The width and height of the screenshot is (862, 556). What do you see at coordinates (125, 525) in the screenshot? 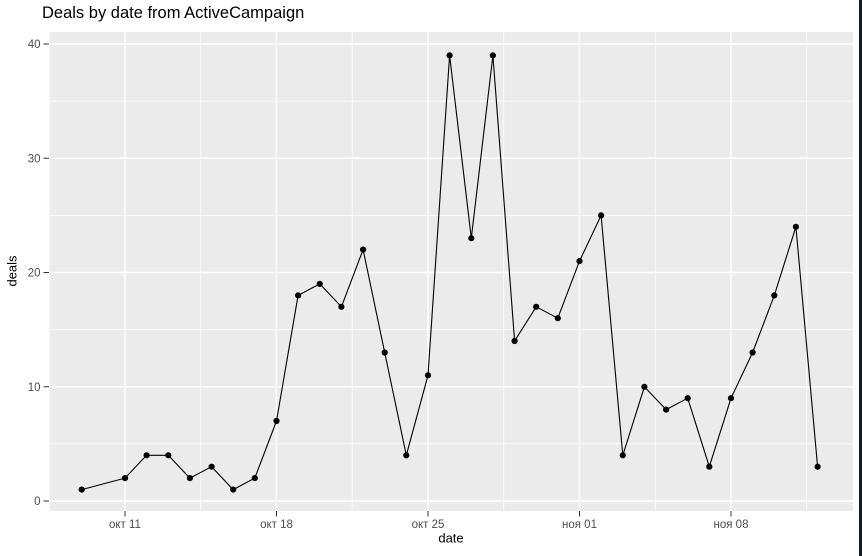
I see `x-tick-label: окт 11` at bounding box center [125, 525].